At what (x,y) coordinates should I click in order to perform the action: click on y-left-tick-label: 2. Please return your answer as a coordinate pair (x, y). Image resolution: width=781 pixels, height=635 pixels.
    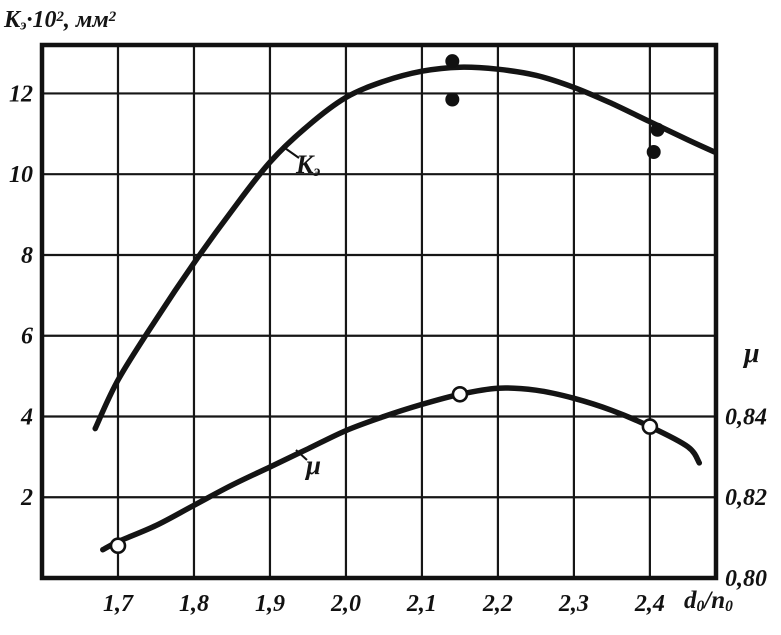
    Looking at the image, I should click on (26, 498).